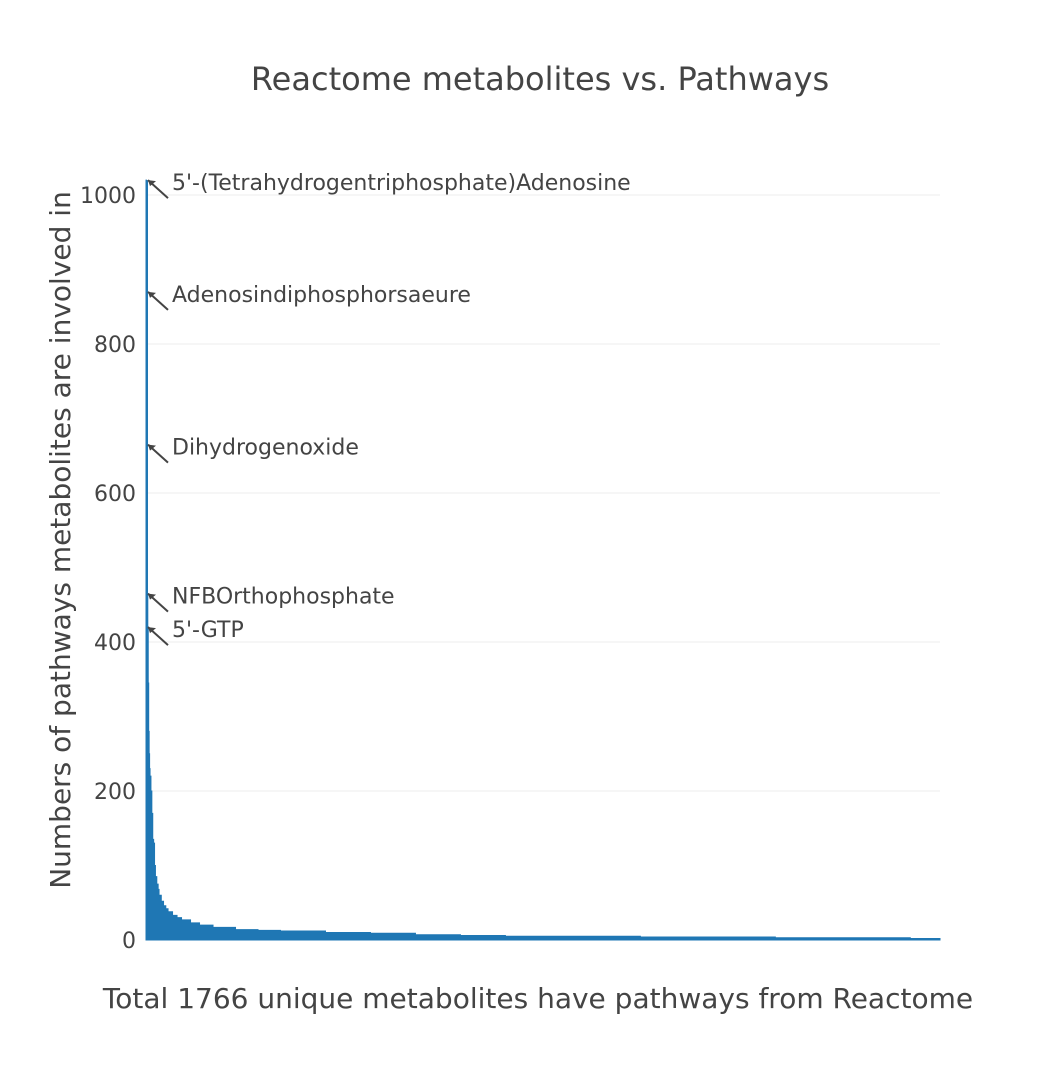  What do you see at coordinates (540, 79) in the screenshot?
I see `chart-title: Reactome metabolites vs. Pathways` at bounding box center [540, 79].